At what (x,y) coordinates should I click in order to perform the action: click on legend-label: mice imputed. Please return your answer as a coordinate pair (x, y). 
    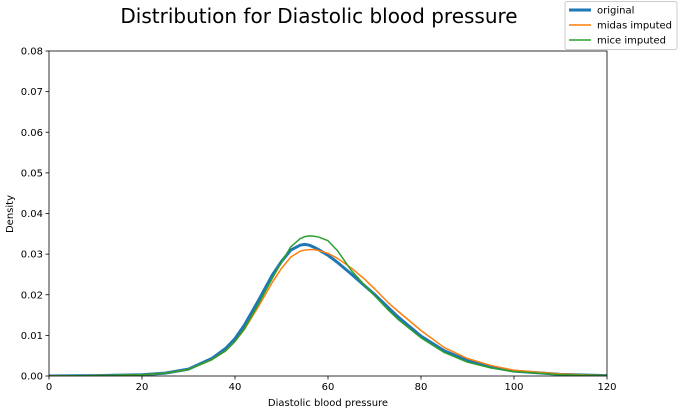
    Looking at the image, I should click on (631, 41).